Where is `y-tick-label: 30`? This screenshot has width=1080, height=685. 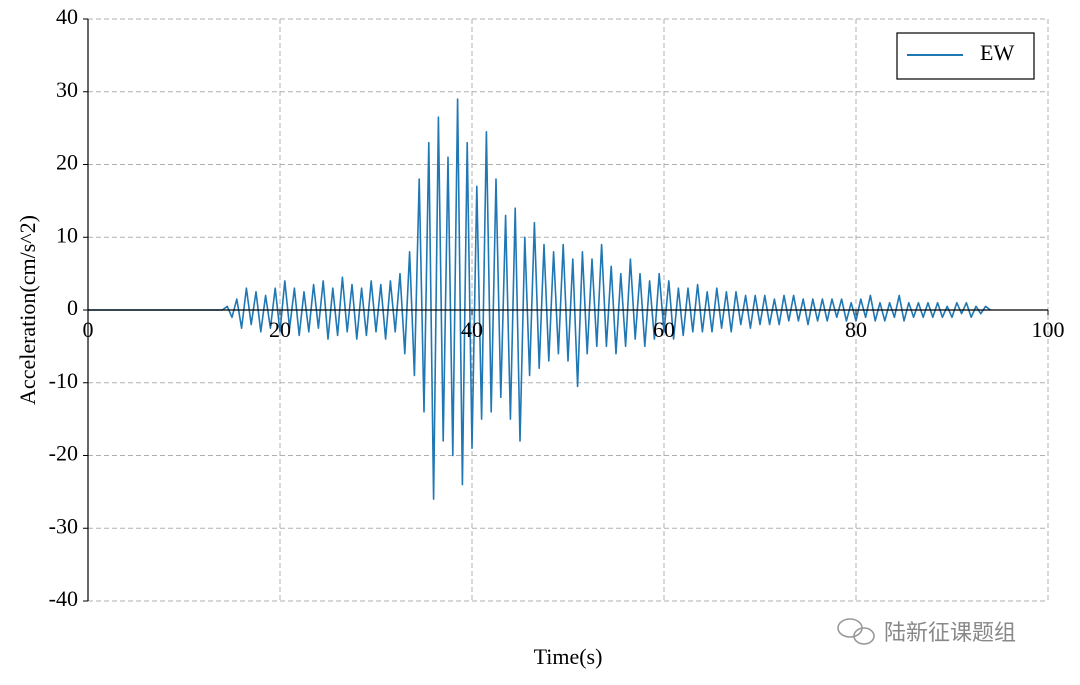
y-tick-label: 30 is located at coordinates (67, 89).